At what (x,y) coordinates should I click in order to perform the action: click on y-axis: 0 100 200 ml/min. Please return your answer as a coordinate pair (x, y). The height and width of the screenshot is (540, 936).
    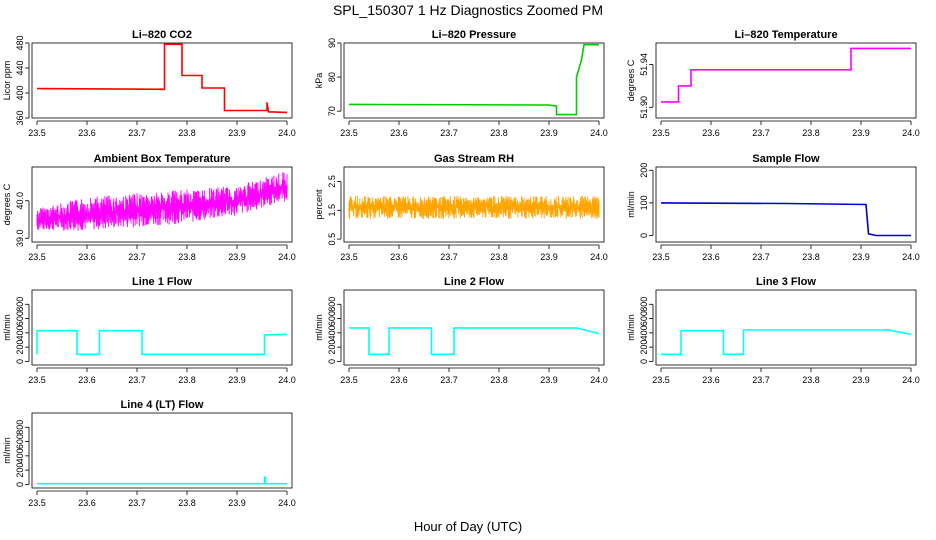
    Looking at the image, I should click on (640, 200).